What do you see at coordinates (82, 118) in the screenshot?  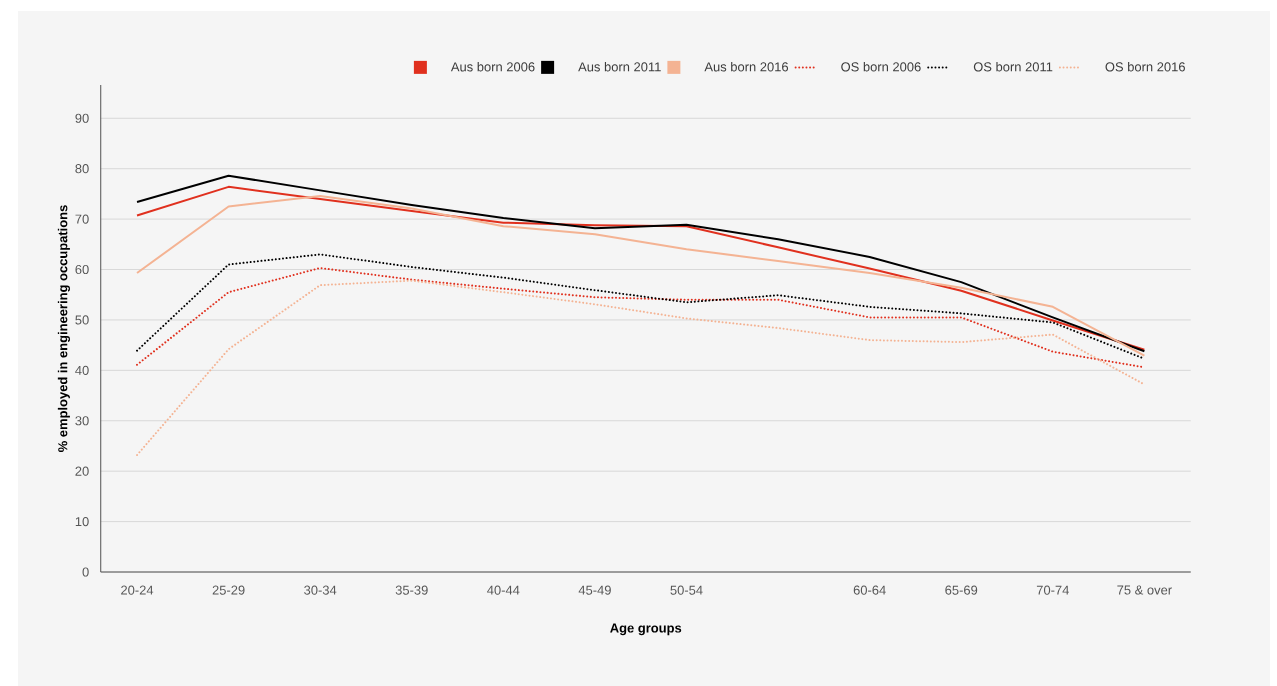 I see `y-tick-label: 90` at bounding box center [82, 118].